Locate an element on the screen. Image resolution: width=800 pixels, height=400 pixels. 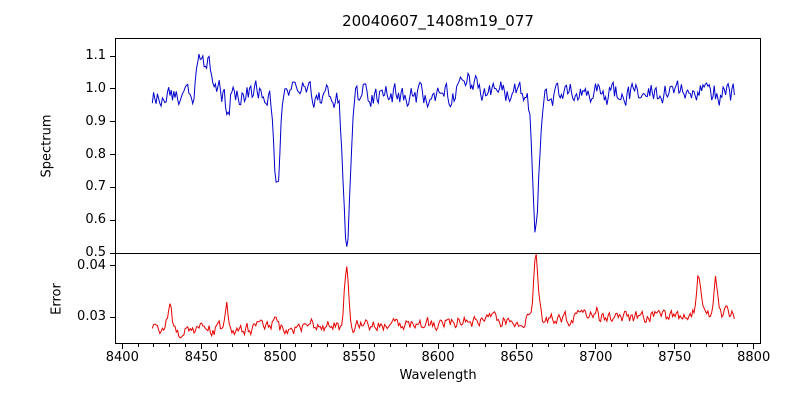
y-tick-label: 0.9 is located at coordinates (95, 121).